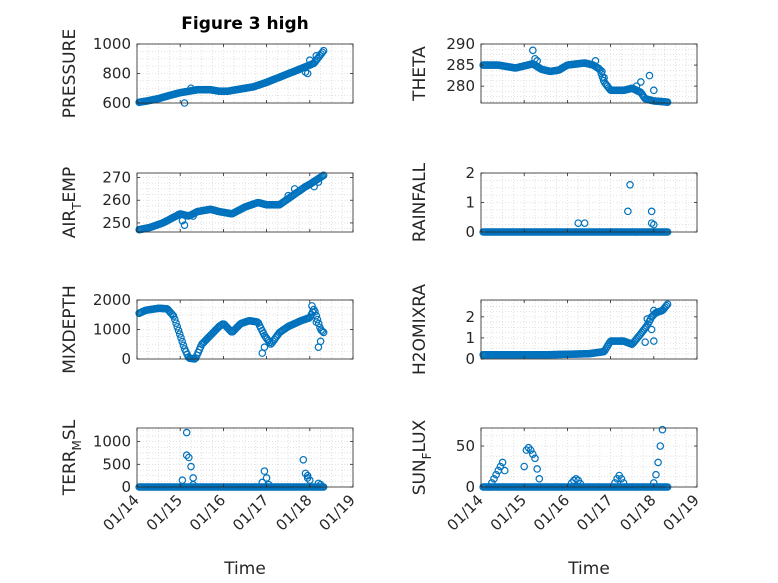  Describe the element at coordinates (420, 202) in the screenshot. I see `y-axis-label: RAINFALL` at that location.